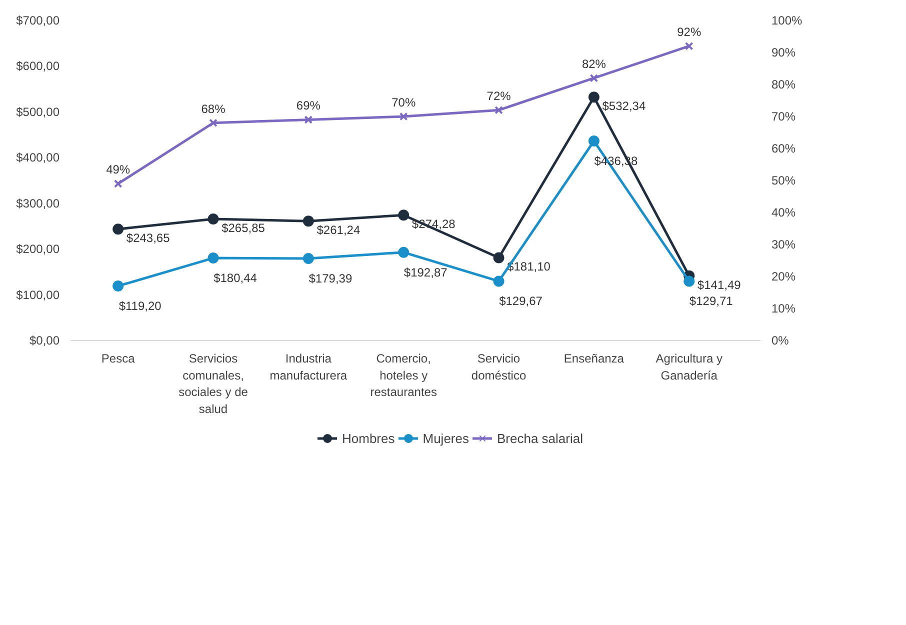  I want to click on x-tick-label: Pesca, so click(118, 359).